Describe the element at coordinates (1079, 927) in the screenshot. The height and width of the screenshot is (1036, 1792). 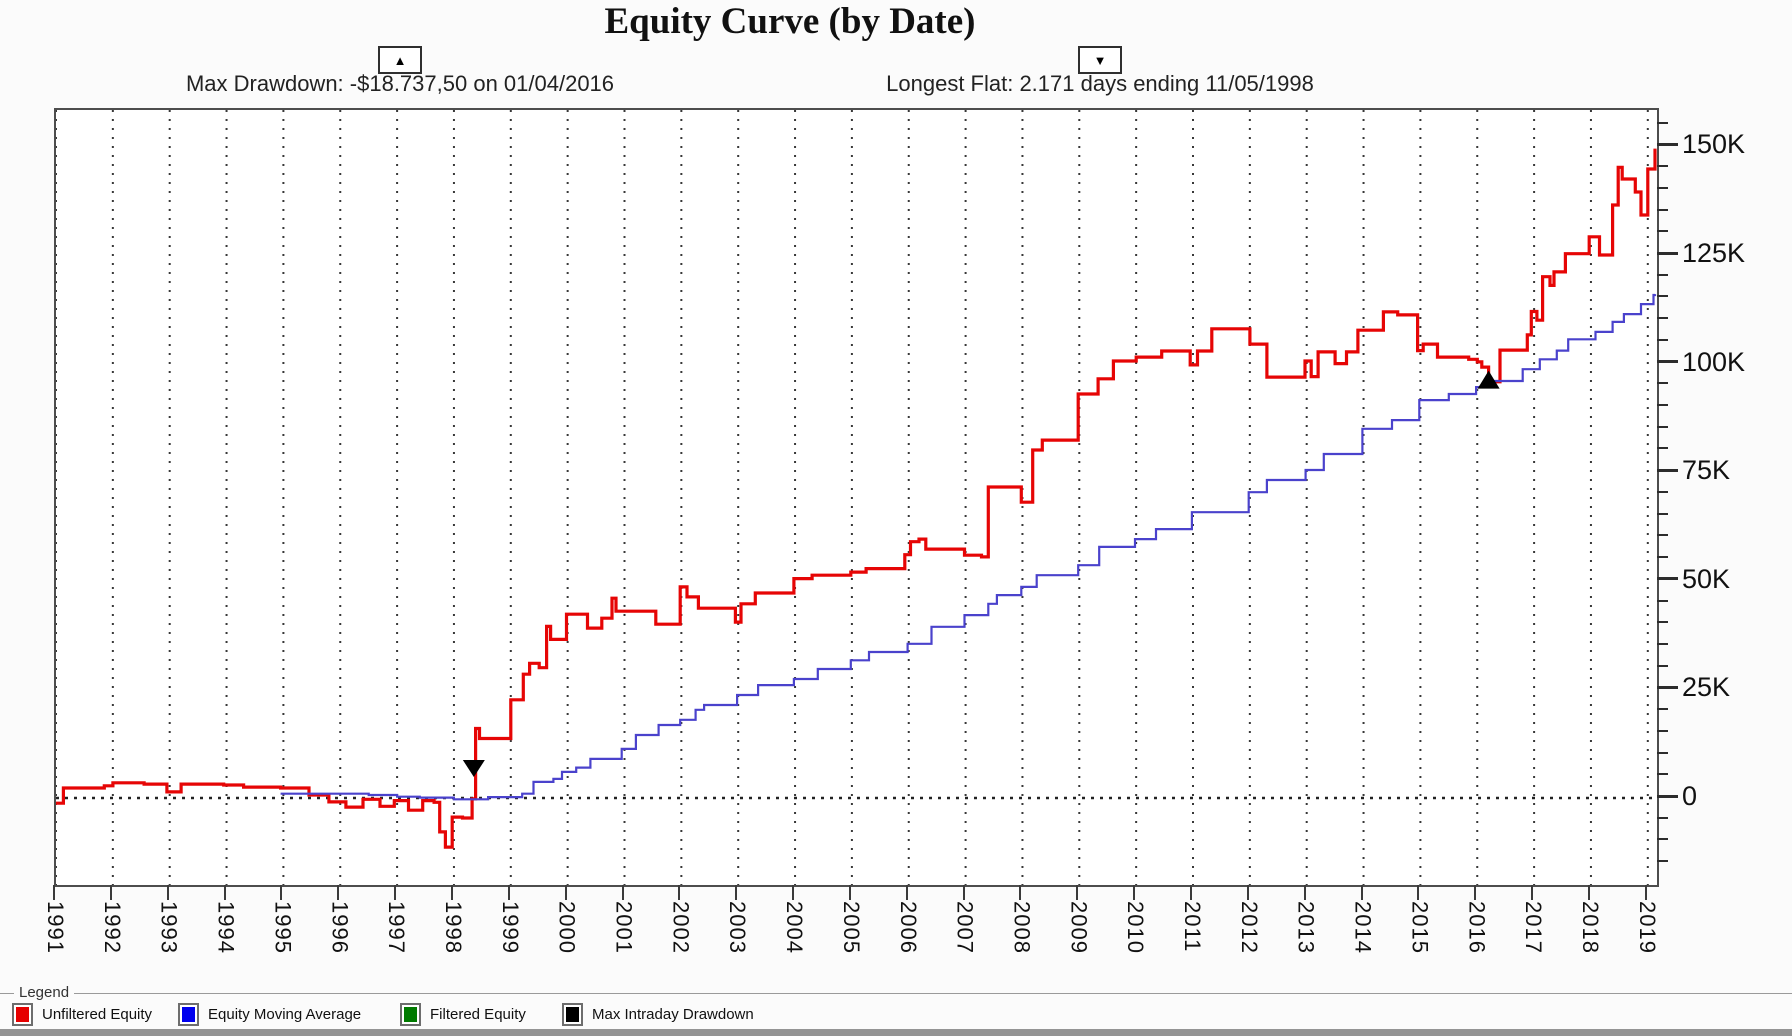
I see `x-tick-label: 2009` at that location.